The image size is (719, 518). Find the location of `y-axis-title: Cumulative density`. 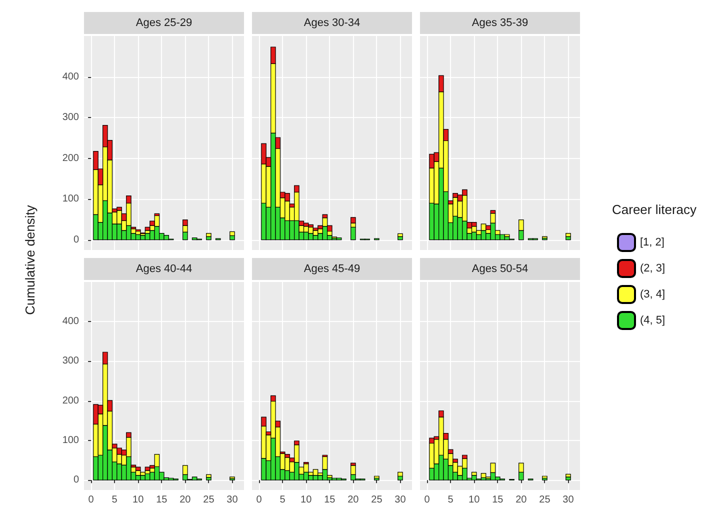

y-axis-title: Cumulative density is located at coordinates (30, 259).